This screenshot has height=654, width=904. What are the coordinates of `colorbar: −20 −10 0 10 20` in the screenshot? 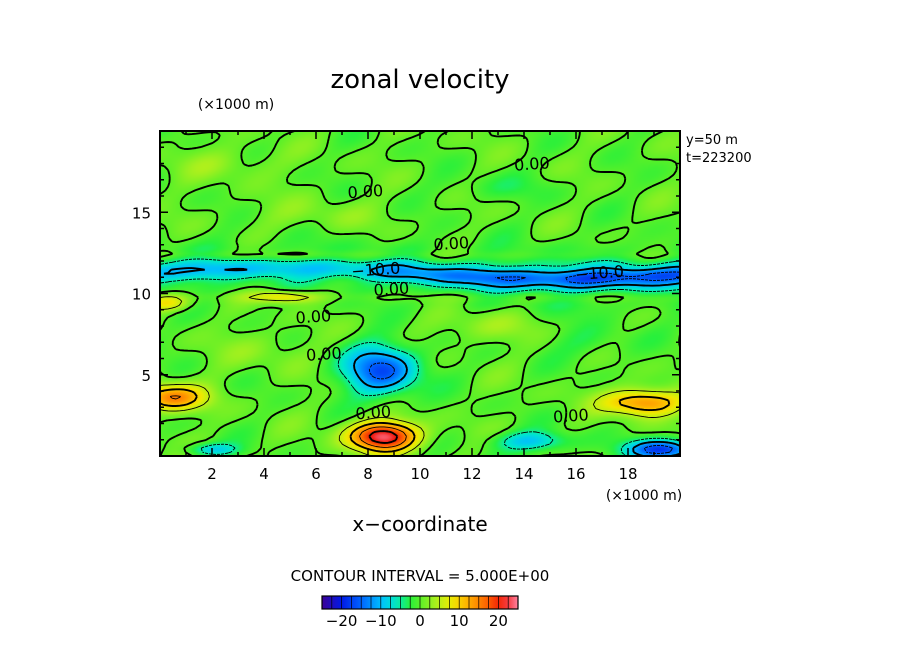 It's located at (420, 612).